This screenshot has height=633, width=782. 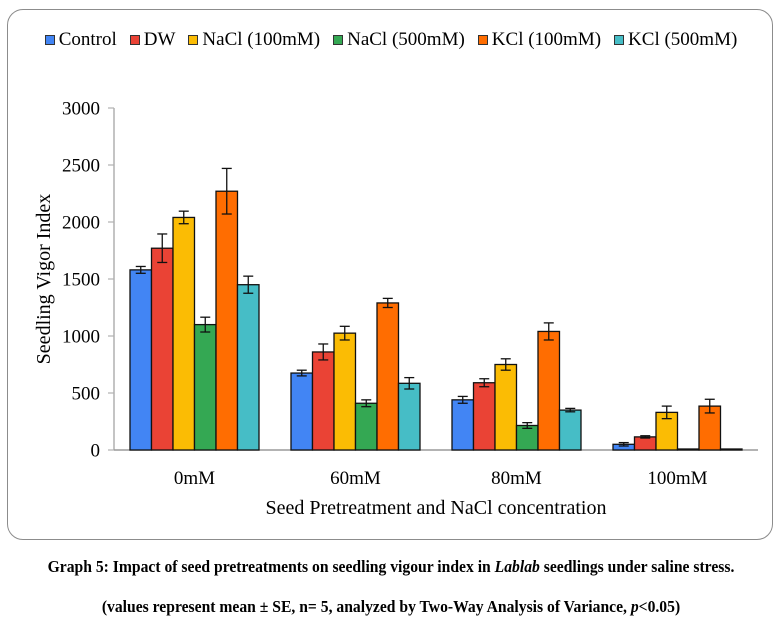 I want to click on y-tick-label: 3000, so click(x=81, y=109).